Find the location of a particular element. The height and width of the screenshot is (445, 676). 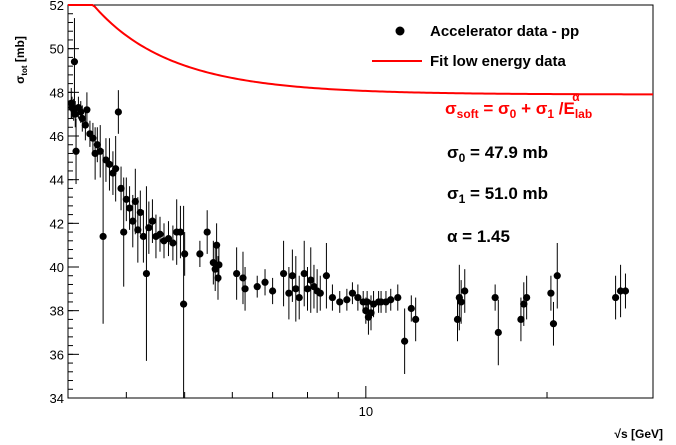

x-axis-title-prefix: √s is located at coordinates (621, 434).